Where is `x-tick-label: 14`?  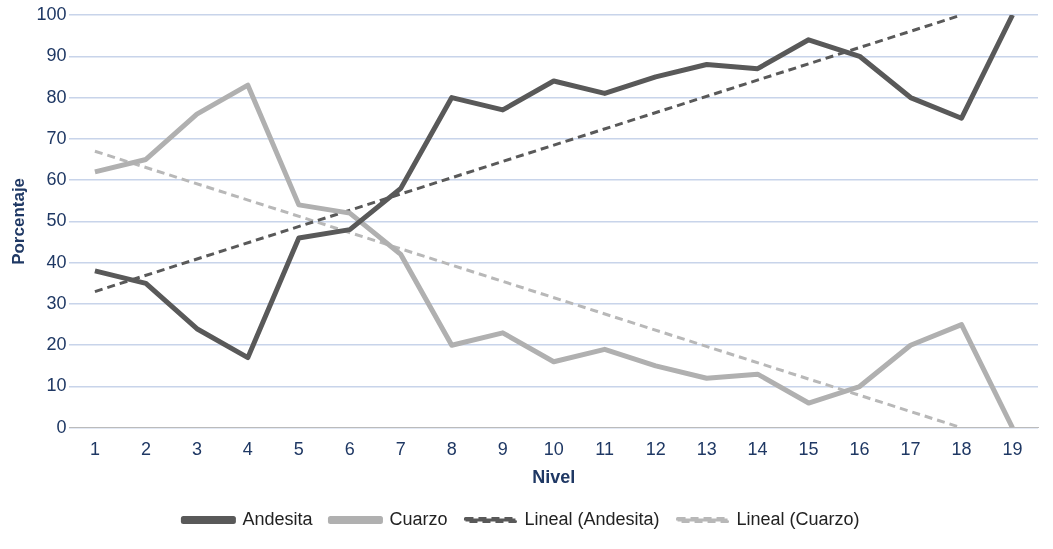 x-tick-label: 14 is located at coordinates (757, 448).